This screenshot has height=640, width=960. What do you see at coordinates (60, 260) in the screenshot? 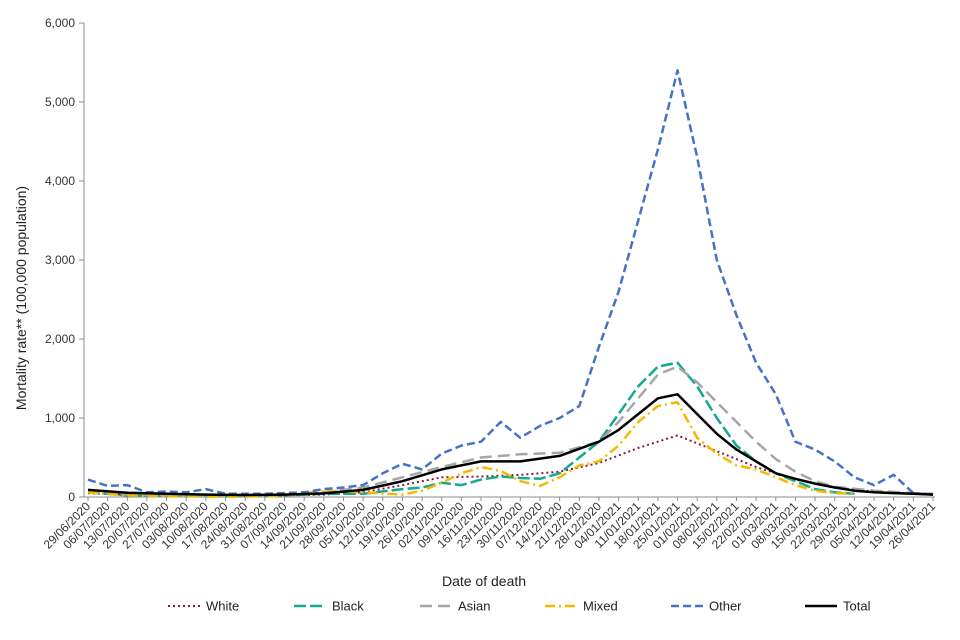
I see `y-tick-label: 3,000` at bounding box center [60, 260].